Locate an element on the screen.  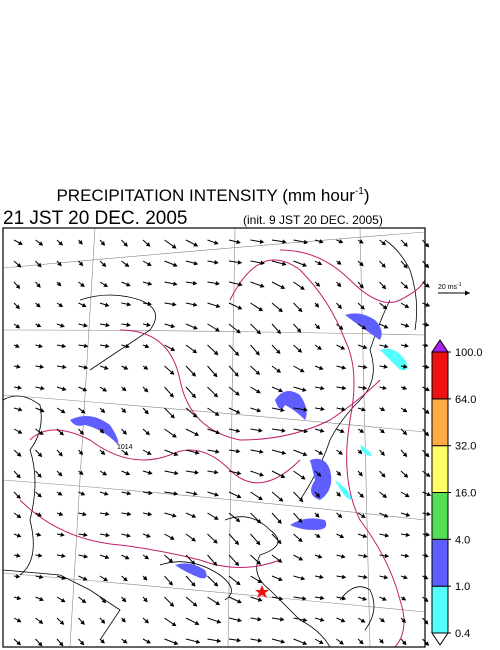
wind-ref-label: 20 ms-1 is located at coordinates (450, 286).